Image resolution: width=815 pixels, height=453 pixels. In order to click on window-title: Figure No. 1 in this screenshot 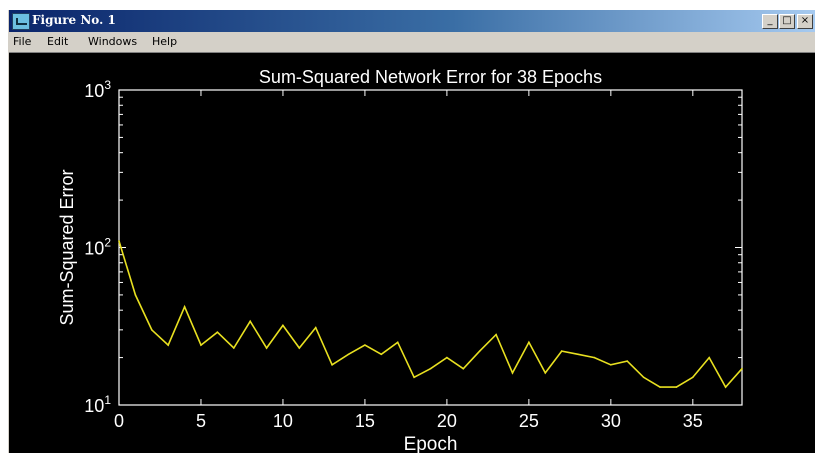, I will do `click(74, 20)`.